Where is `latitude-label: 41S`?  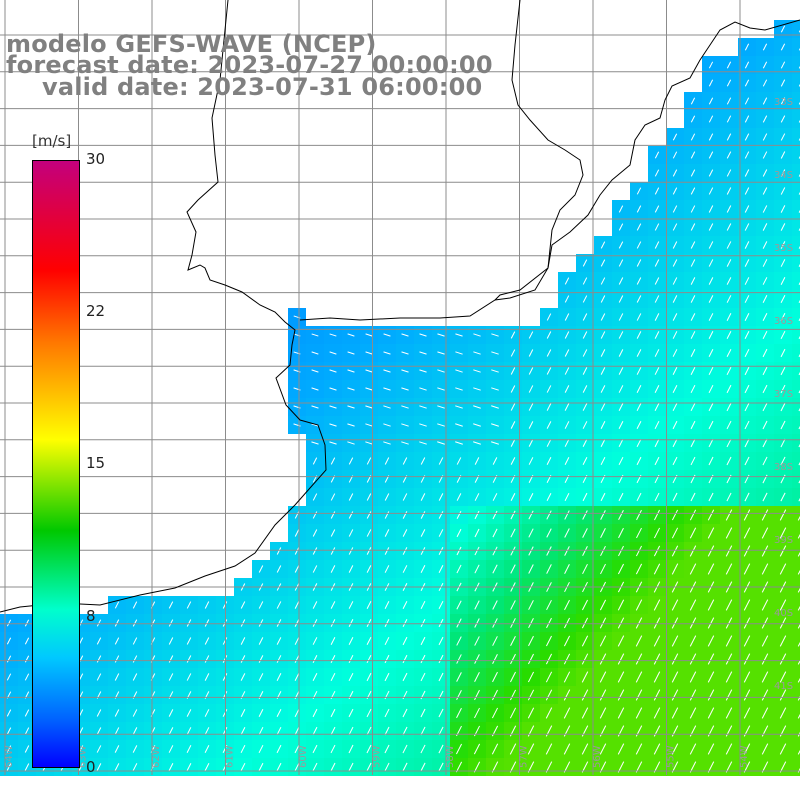
latitude-label: 41S is located at coordinates (783, 686).